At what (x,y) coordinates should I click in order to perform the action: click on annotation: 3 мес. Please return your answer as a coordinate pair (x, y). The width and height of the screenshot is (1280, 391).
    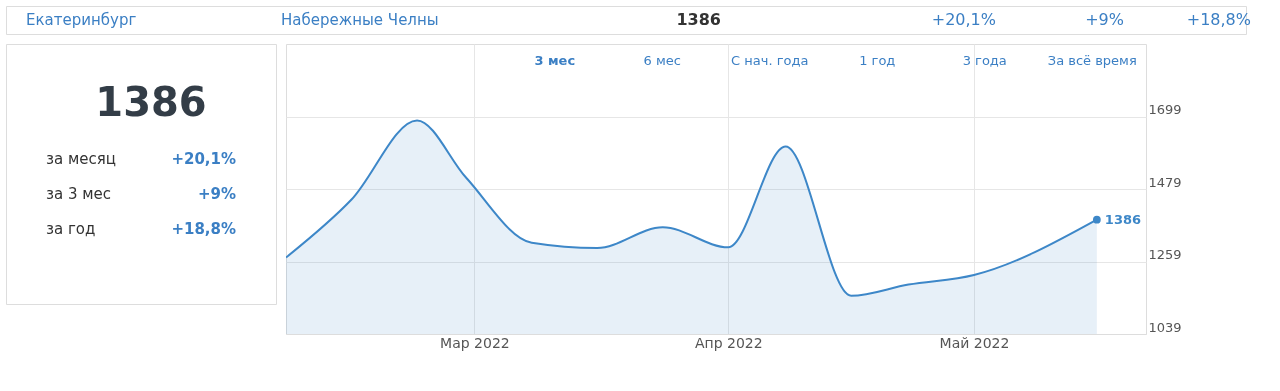
    Looking at the image, I should click on (555, 60).